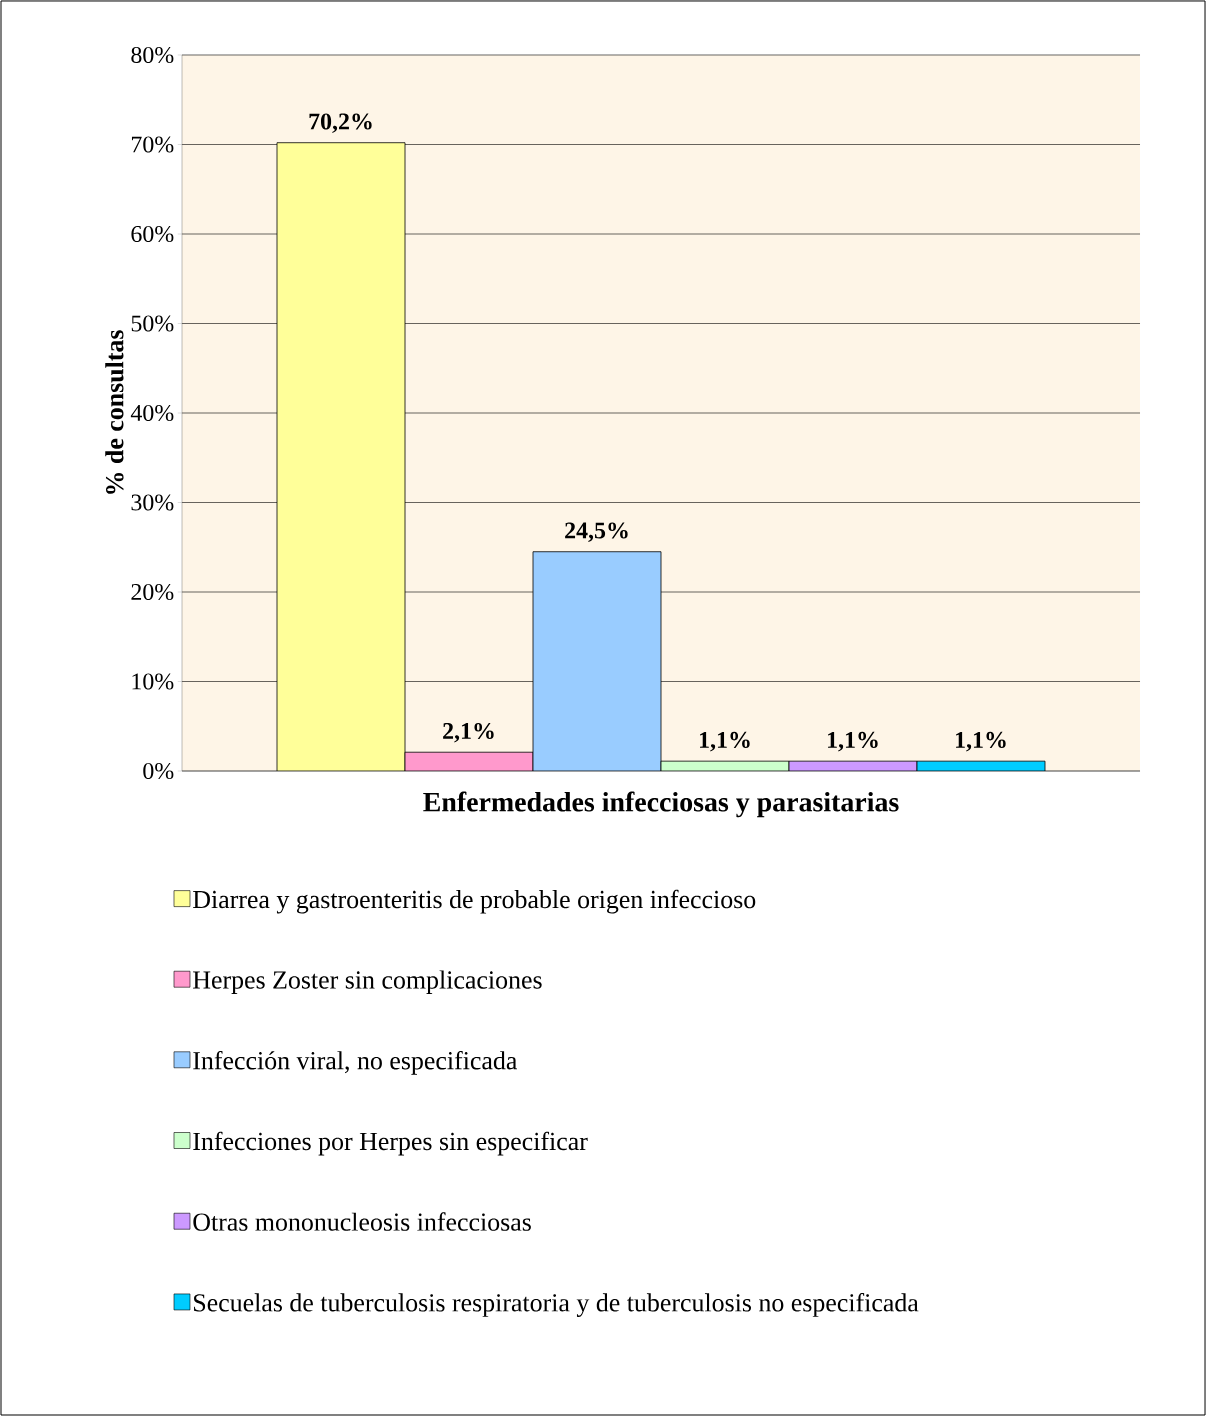 Image resolution: width=1206 pixels, height=1416 pixels. Describe the element at coordinates (474, 901) in the screenshot. I see `legend-label: Diarrea y gastroenteritis de probable origen infeccioso` at that location.